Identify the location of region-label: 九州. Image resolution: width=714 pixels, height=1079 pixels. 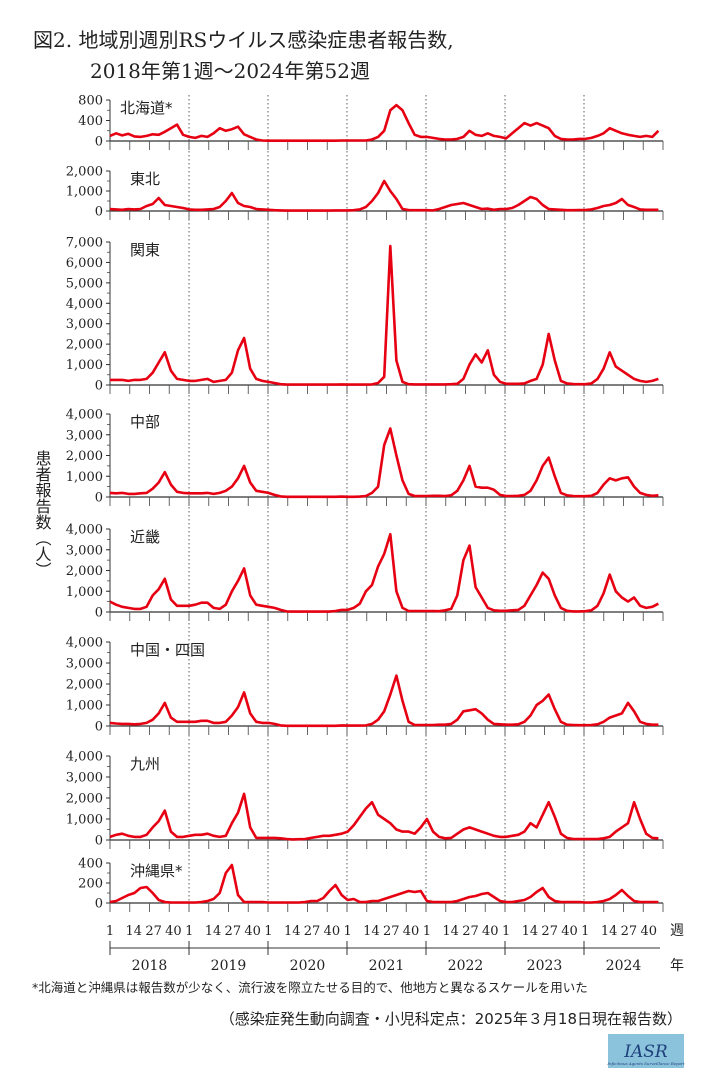
(145, 764).